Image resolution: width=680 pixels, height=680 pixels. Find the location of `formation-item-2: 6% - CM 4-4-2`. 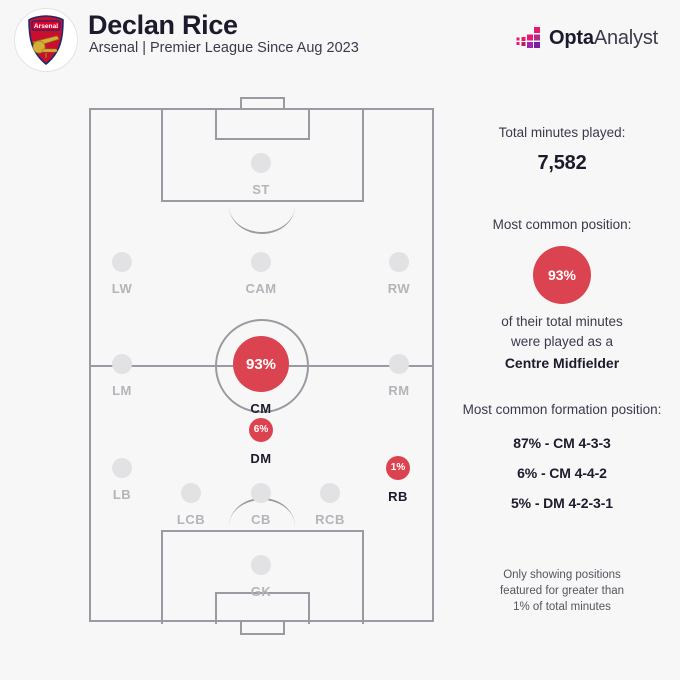

formation-item-2: 6% - CM 4-4-2 is located at coordinates (562, 473).